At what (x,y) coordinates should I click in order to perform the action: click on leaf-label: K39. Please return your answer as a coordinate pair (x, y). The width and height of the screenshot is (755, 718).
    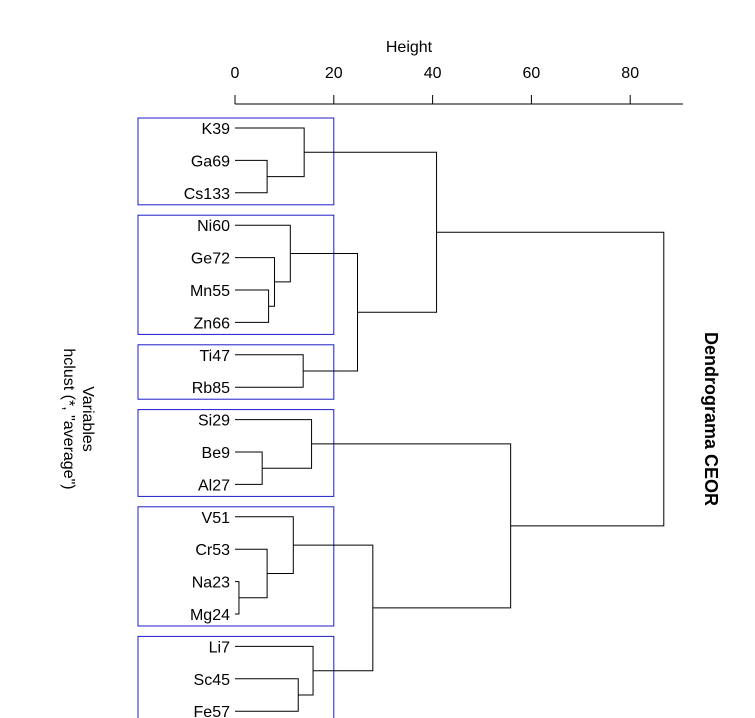
    Looking at the image, I should click on (216, 129).